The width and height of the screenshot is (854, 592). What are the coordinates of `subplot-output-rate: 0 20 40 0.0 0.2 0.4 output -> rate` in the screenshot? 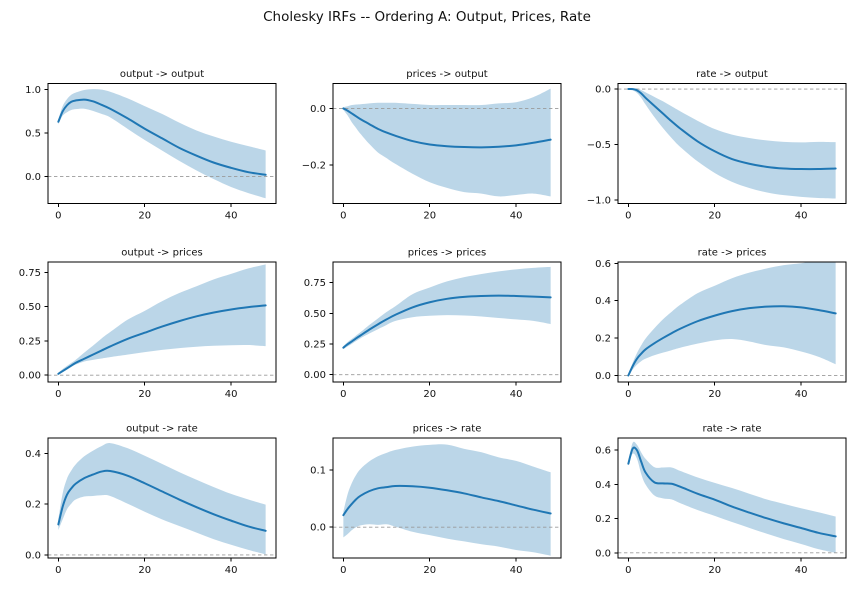 It's located at (151, 500).